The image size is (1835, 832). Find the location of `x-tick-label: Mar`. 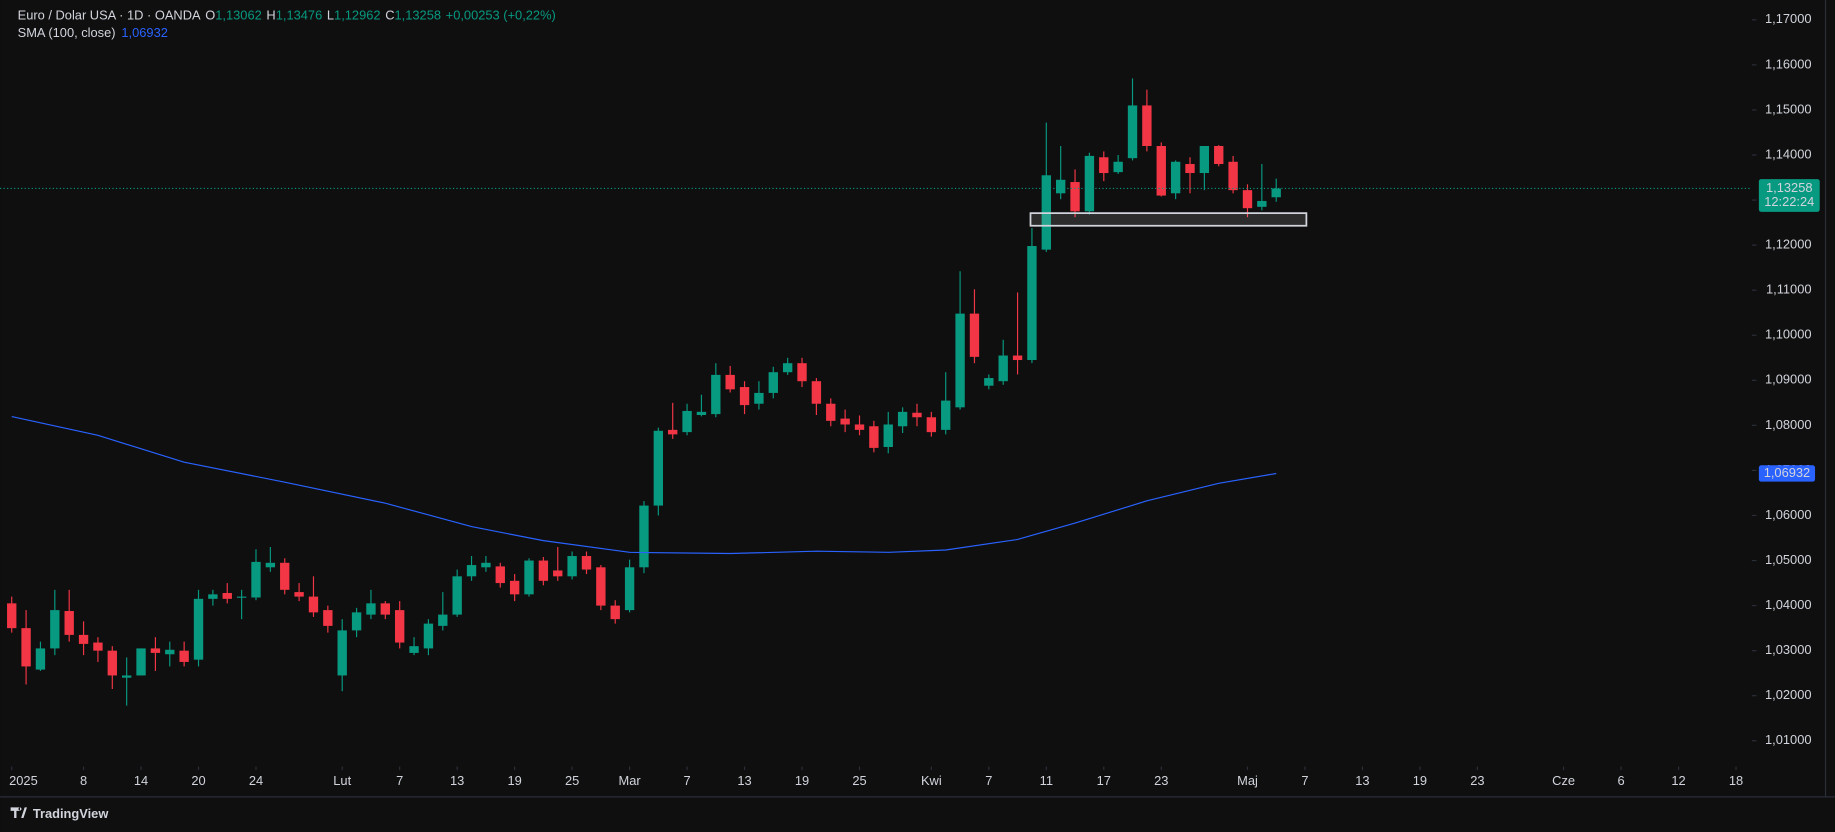

x-tick-label: Mar is located at coordinates (630, 780).